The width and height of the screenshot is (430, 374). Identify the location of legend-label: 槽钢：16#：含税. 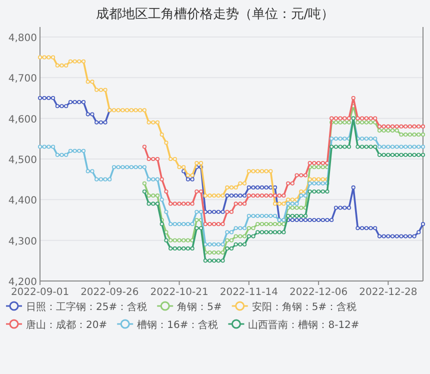
(177, 325).